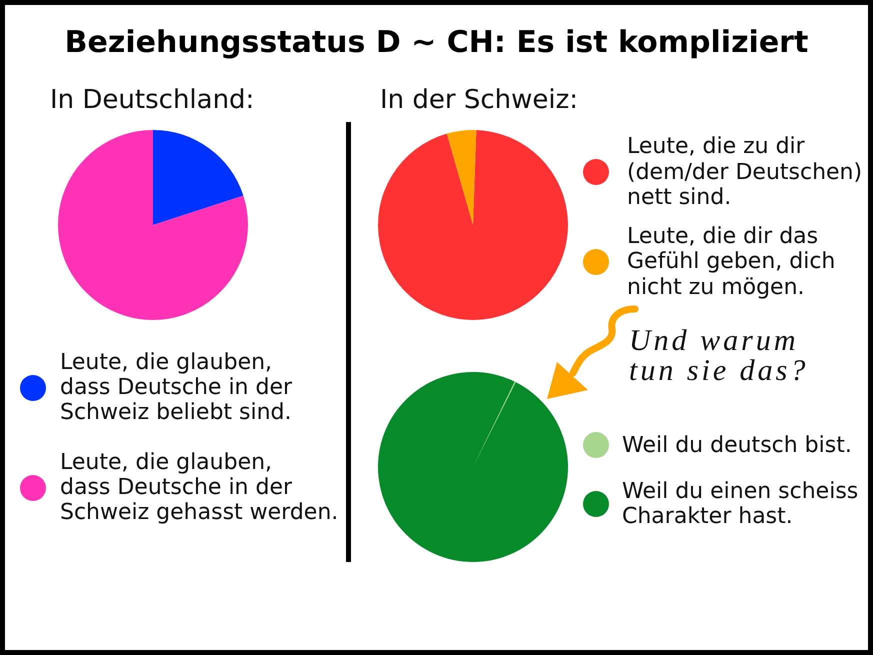 The width and height of the screenshot is (873, 655). I want to click on chart-subtitle: In Deutschland:, so click(152, 100).